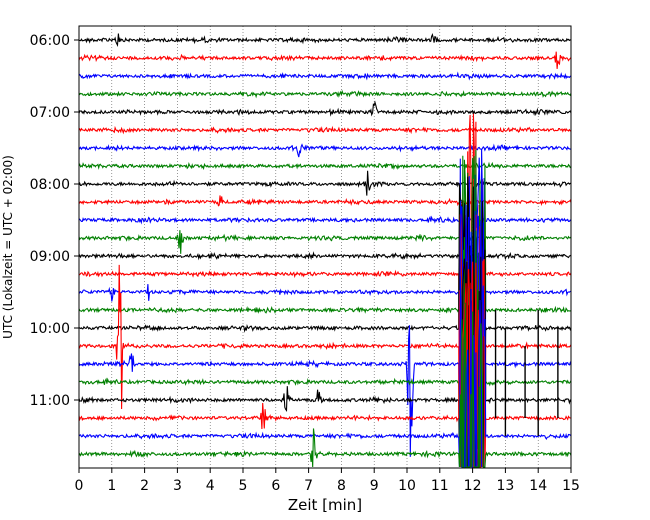 The image size is (650, 520). Describe the element at coordinates (571, 486) in the screenshot. I see `x-tick-label: 15` at that location.